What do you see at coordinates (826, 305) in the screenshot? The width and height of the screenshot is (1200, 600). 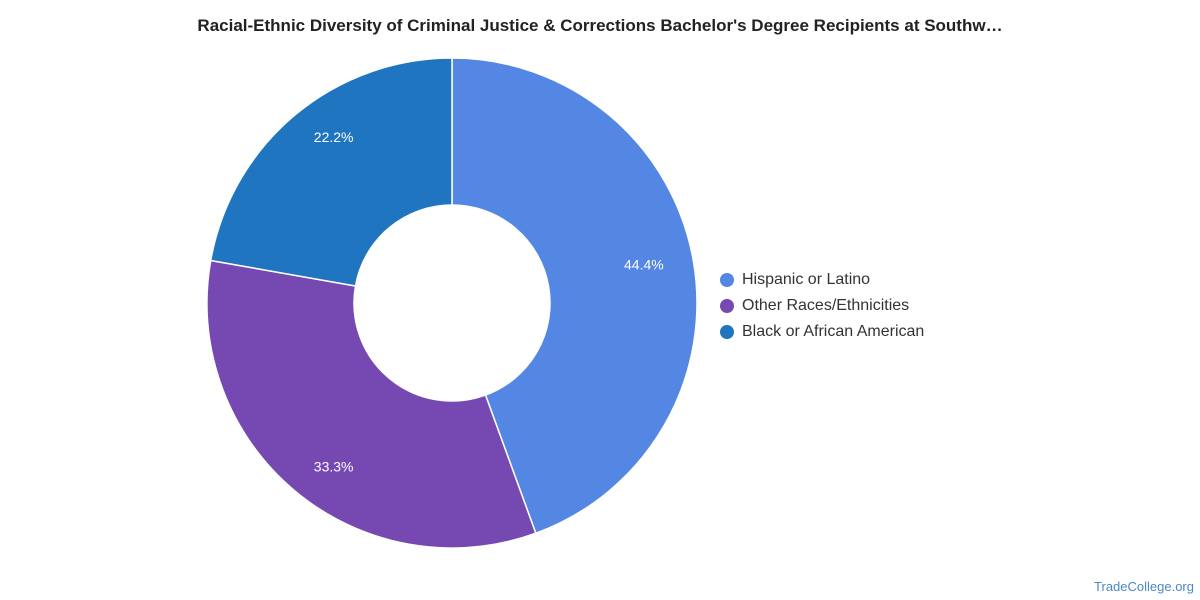 I see `legend-label: Other Races/Ethnicities` at bounding box center [826, 305].